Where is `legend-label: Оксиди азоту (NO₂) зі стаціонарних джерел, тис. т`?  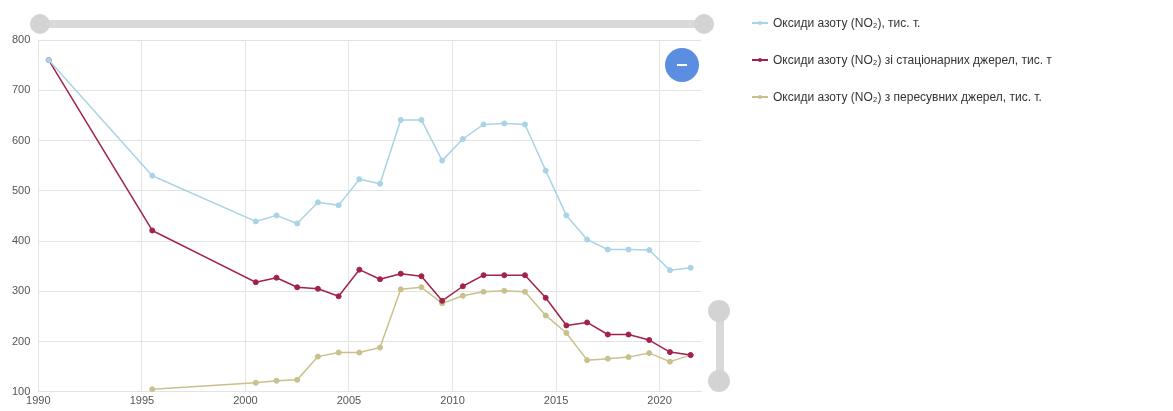 legend-label: Оксиди азоту (NO₂) зі стаціонарних джерел, тис. т is located at coordinates (912, 60).